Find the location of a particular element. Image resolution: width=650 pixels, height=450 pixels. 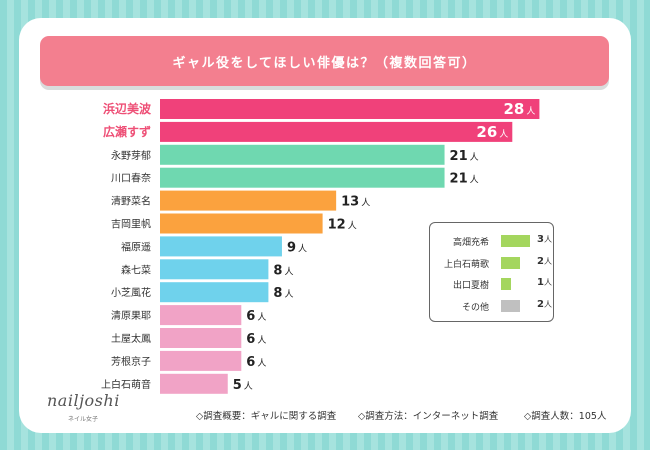

category-label: 小芝風花 is located at coordinates (131, 292).